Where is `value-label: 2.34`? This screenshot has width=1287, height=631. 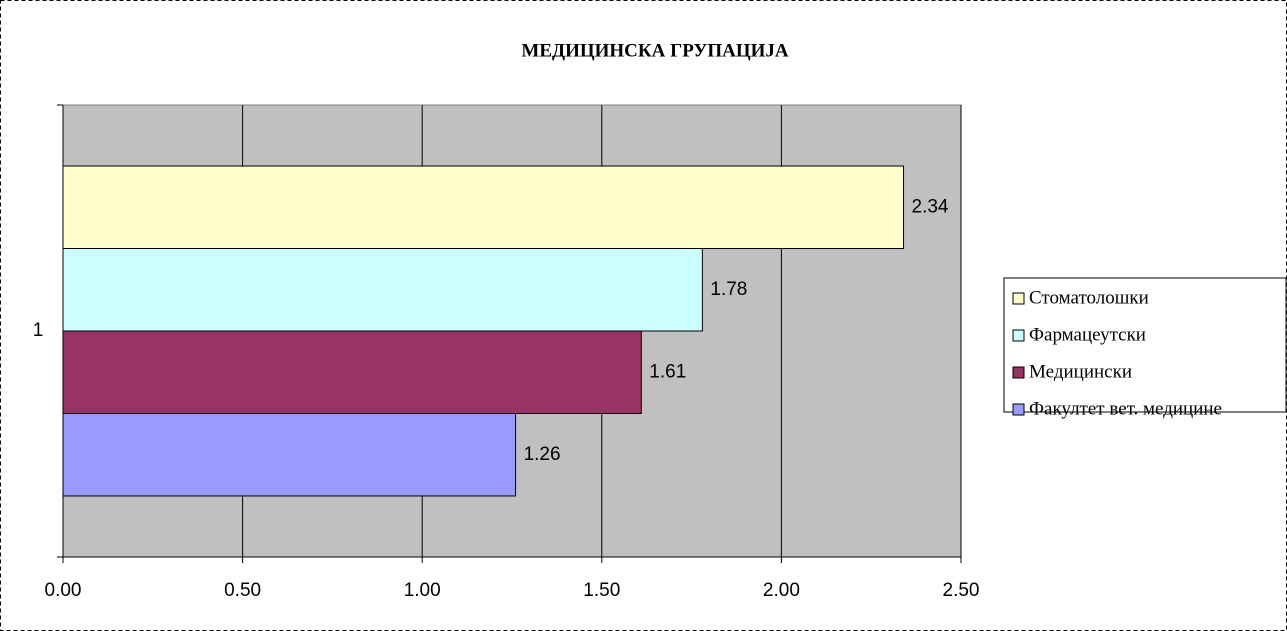 value-label: 2.34 is located at coordinates (930, 206).